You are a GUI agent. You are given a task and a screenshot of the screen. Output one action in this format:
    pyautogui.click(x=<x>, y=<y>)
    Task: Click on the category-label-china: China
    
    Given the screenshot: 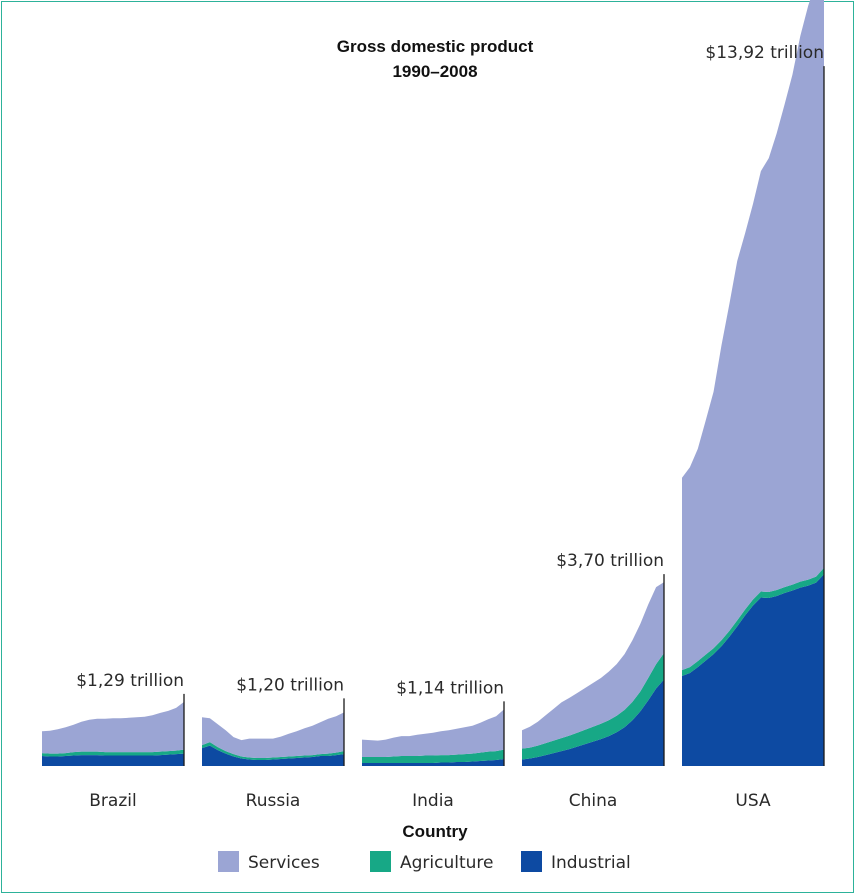 What is the action you would take?
    pyautogui.click(x=593, y=801)
    